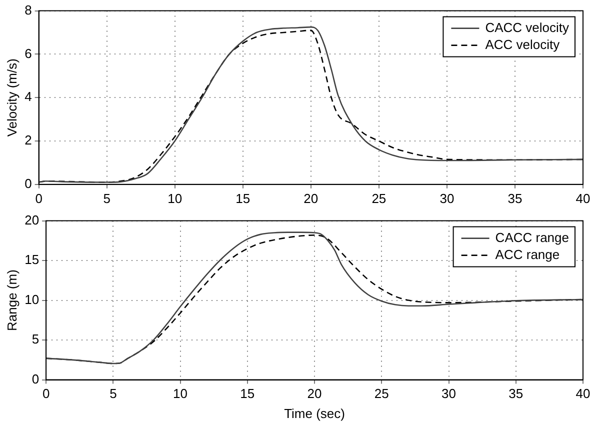 The width and height of the screenshot is (605, 423). I want to click on legend-label: ACC velocity, so click(522, 44).